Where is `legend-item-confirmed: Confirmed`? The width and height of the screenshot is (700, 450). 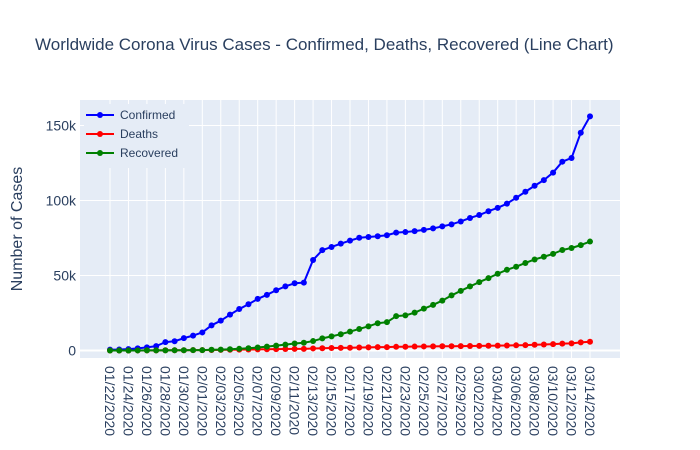
legend-item-confirmed: Confirmed is located at coordinates (130, 115).